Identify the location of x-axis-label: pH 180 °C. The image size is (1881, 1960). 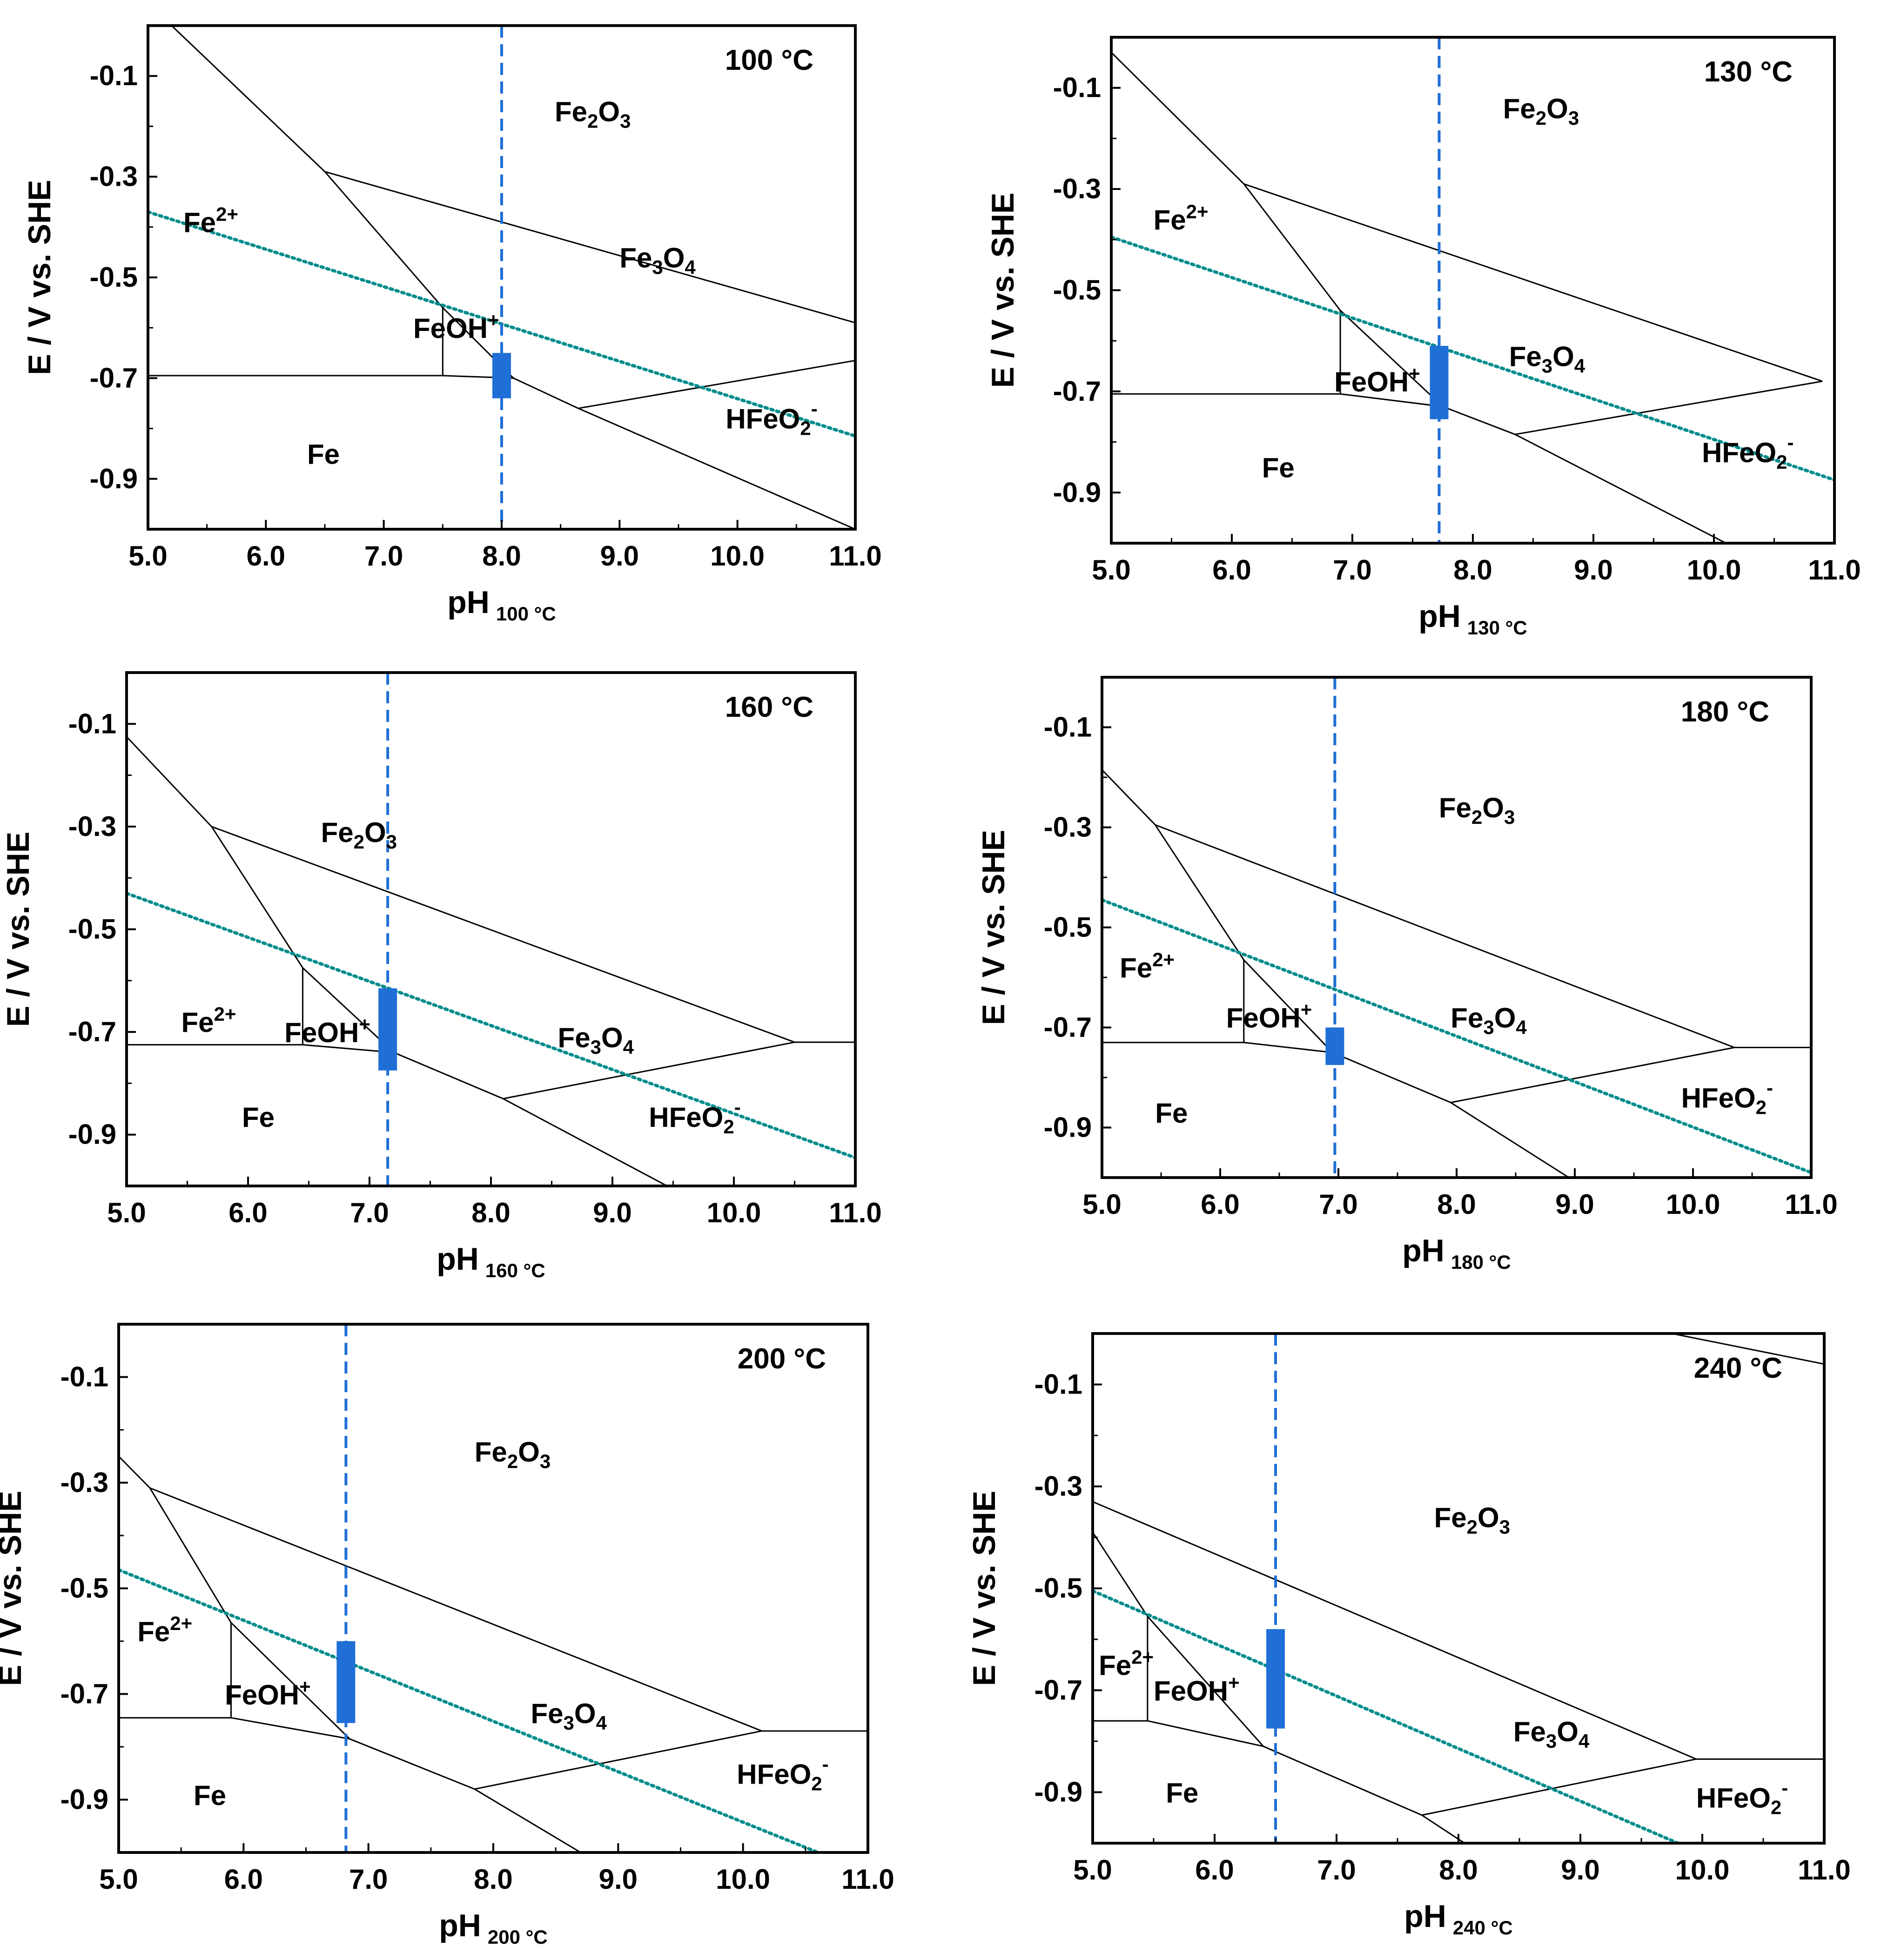
(1456, 1253).